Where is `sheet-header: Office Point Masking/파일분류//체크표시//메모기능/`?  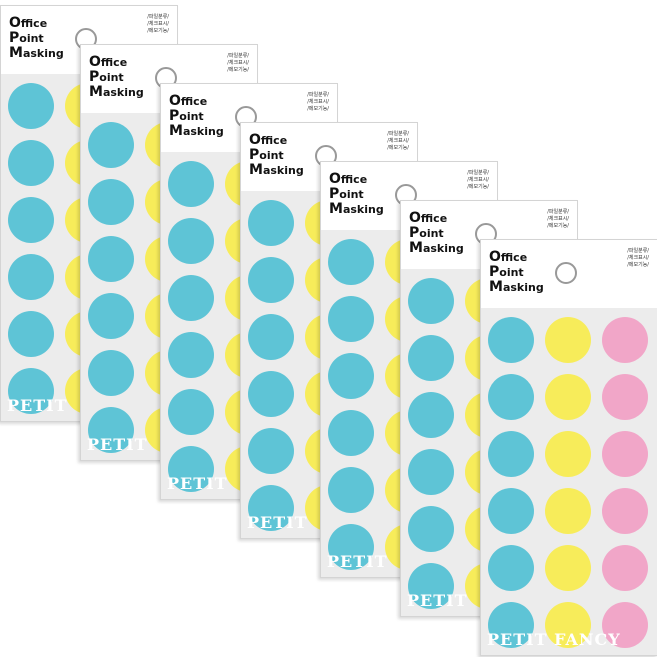
sheet-header: Office Point Masking/파일분류//체크표시//메모기능/ is located at coordinates (569, 274).